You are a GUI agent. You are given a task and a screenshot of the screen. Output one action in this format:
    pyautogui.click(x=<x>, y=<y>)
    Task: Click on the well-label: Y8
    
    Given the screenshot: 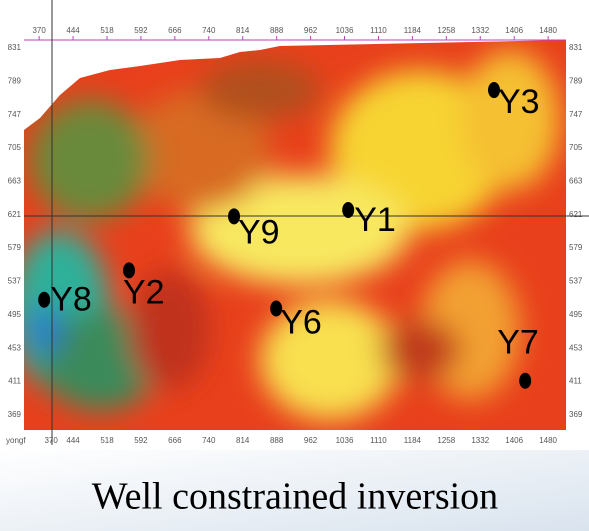 What is the action you would take?
    pyautogui.click(x=71, y=300)
    